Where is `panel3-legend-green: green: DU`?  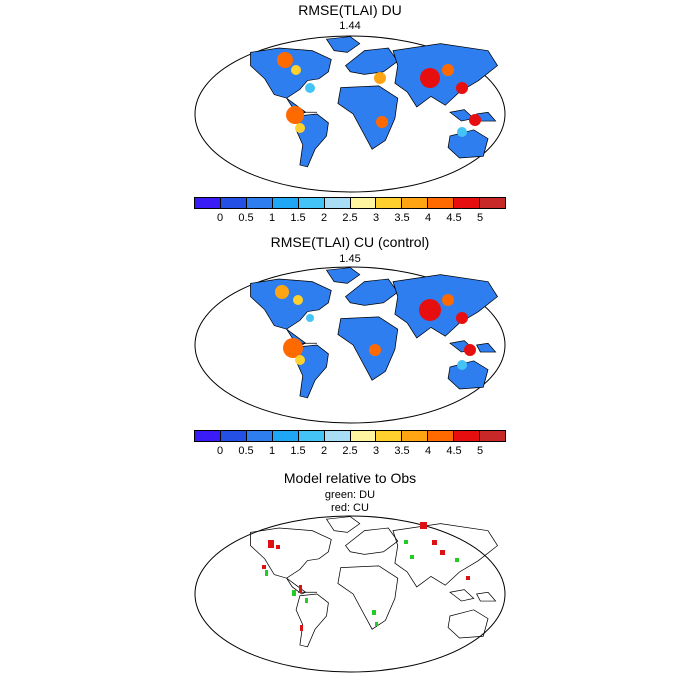 panel3-legend-green: green: DU is located at coordinates (350, 495).